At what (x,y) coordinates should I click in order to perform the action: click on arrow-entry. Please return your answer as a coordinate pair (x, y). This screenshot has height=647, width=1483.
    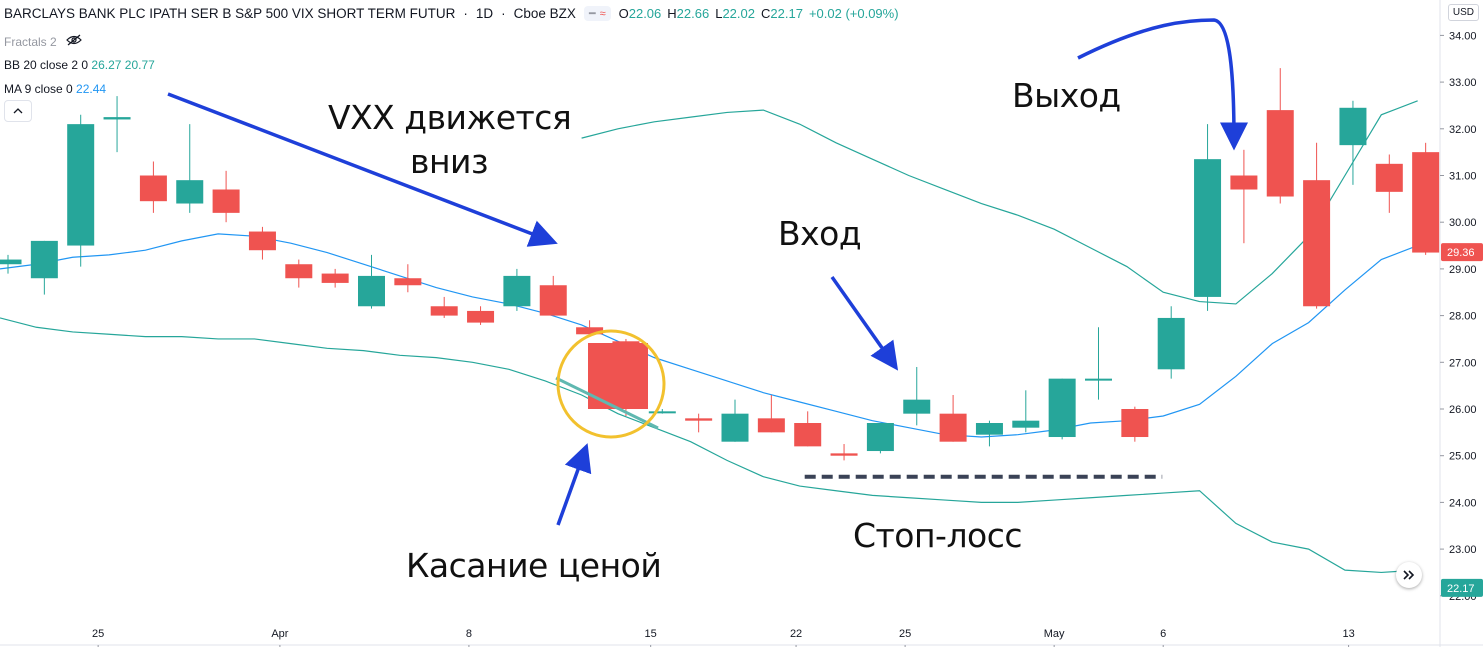
    Looking at the image, I should click on (864, 323).